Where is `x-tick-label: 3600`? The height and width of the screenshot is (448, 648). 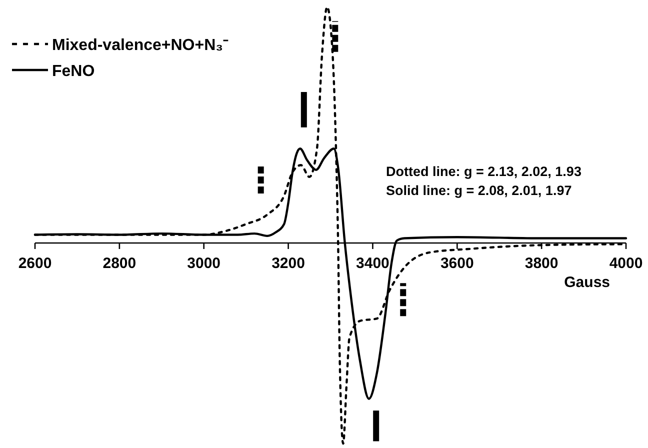 x-tick-label: 3600 is located at coordinates (457, 263).